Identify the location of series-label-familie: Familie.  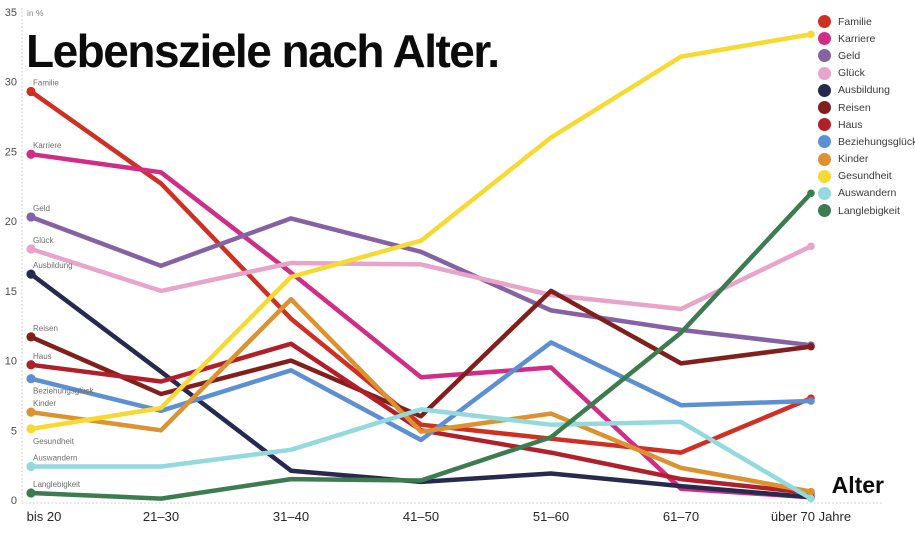
(46, 82).